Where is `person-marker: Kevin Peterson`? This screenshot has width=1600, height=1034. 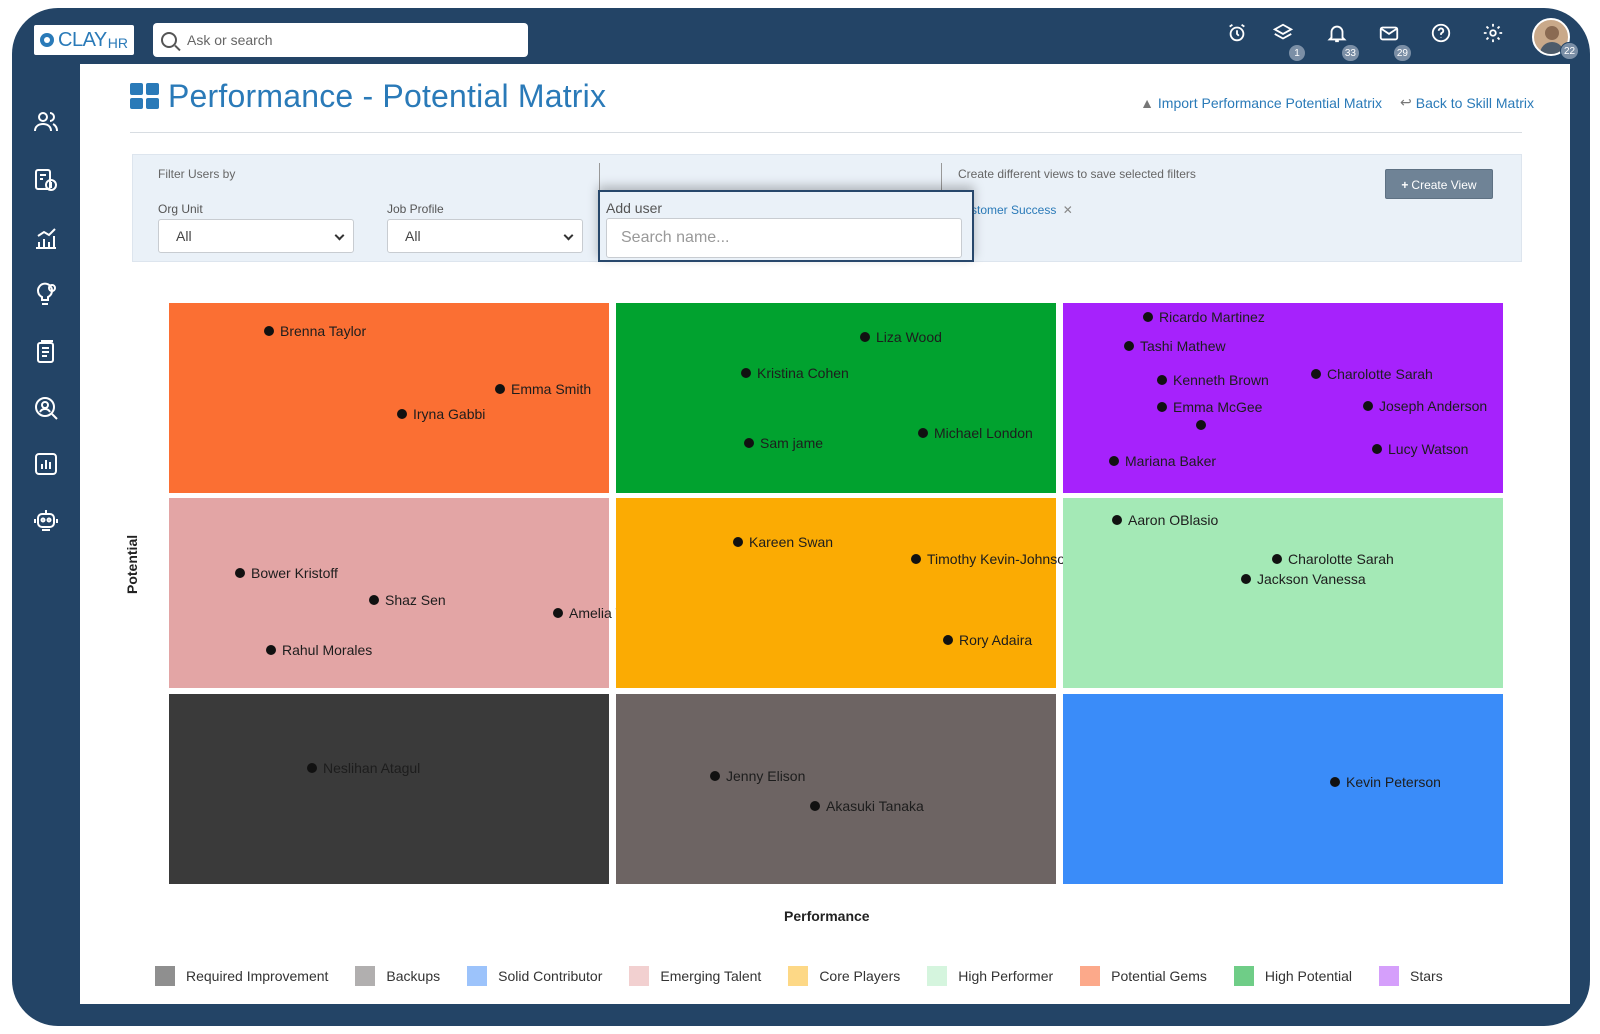 person-marker: Kevin Peterson is located at coordinates (1385, 782).